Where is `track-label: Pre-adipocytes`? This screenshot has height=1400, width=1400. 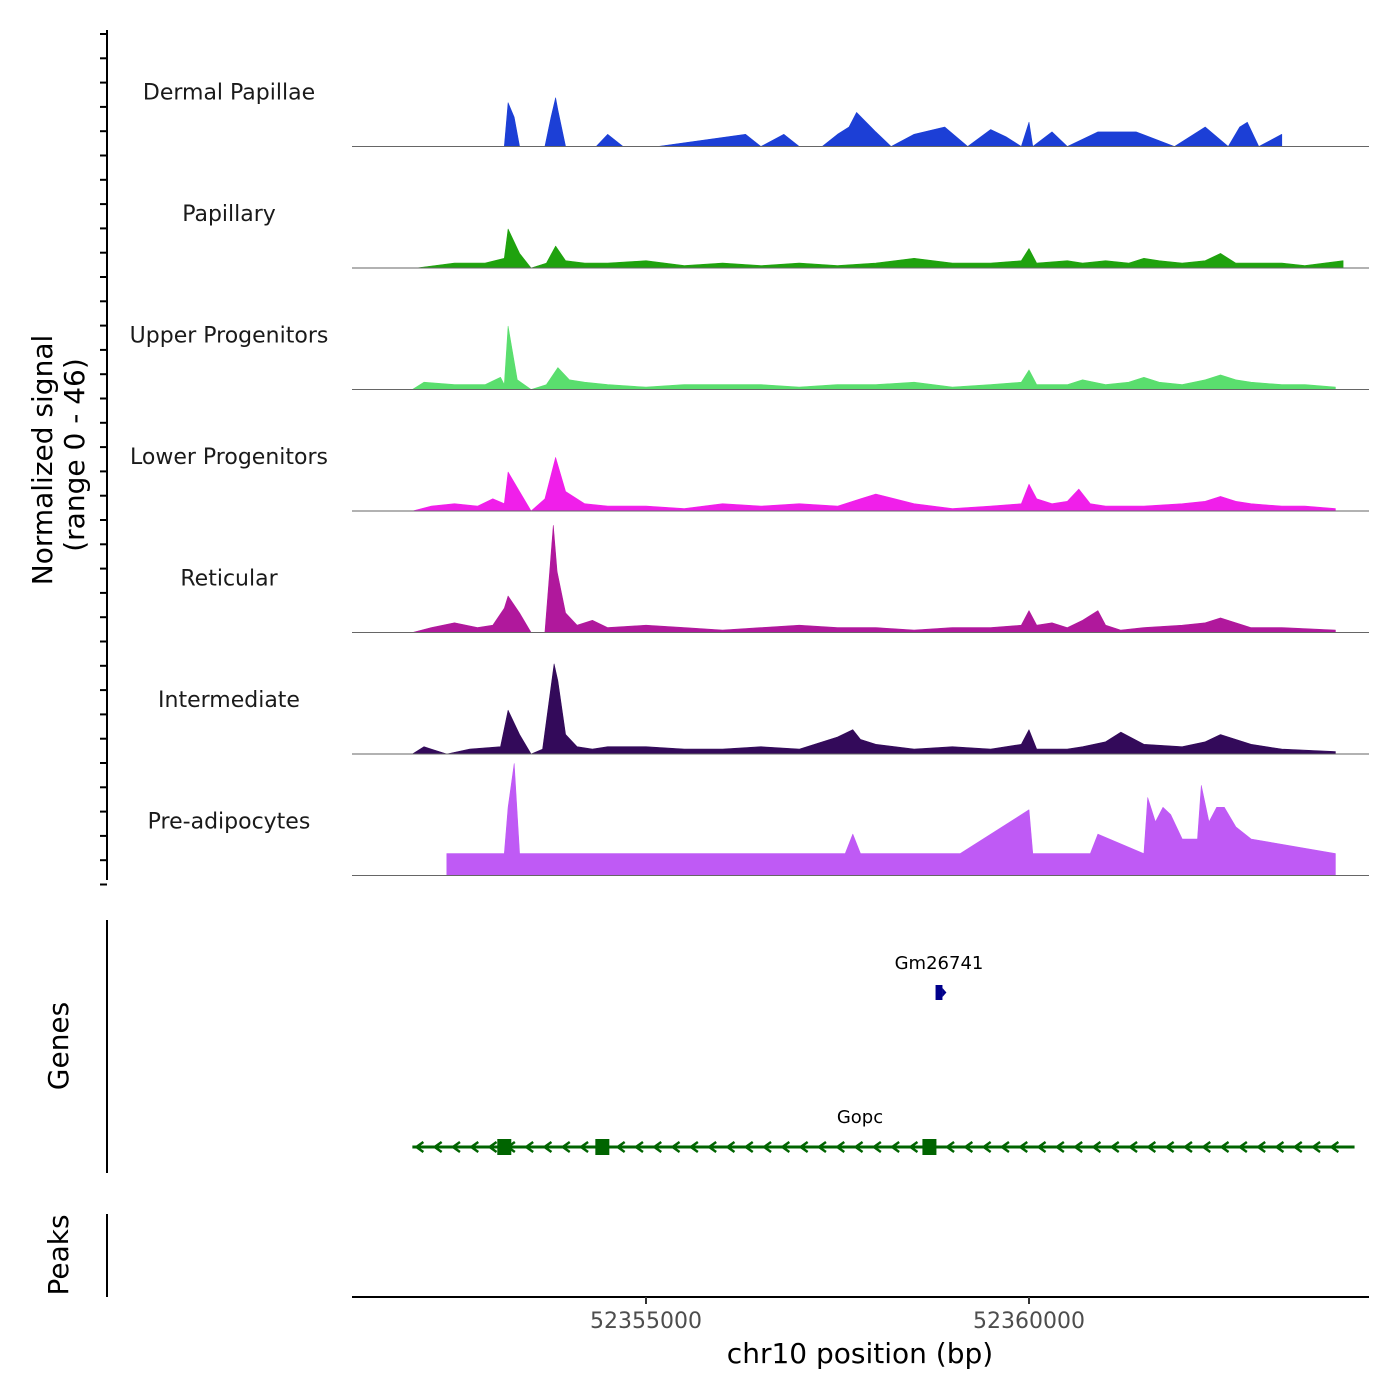 track-label: Pre-adipocytes is located at coordinates (229, 822).